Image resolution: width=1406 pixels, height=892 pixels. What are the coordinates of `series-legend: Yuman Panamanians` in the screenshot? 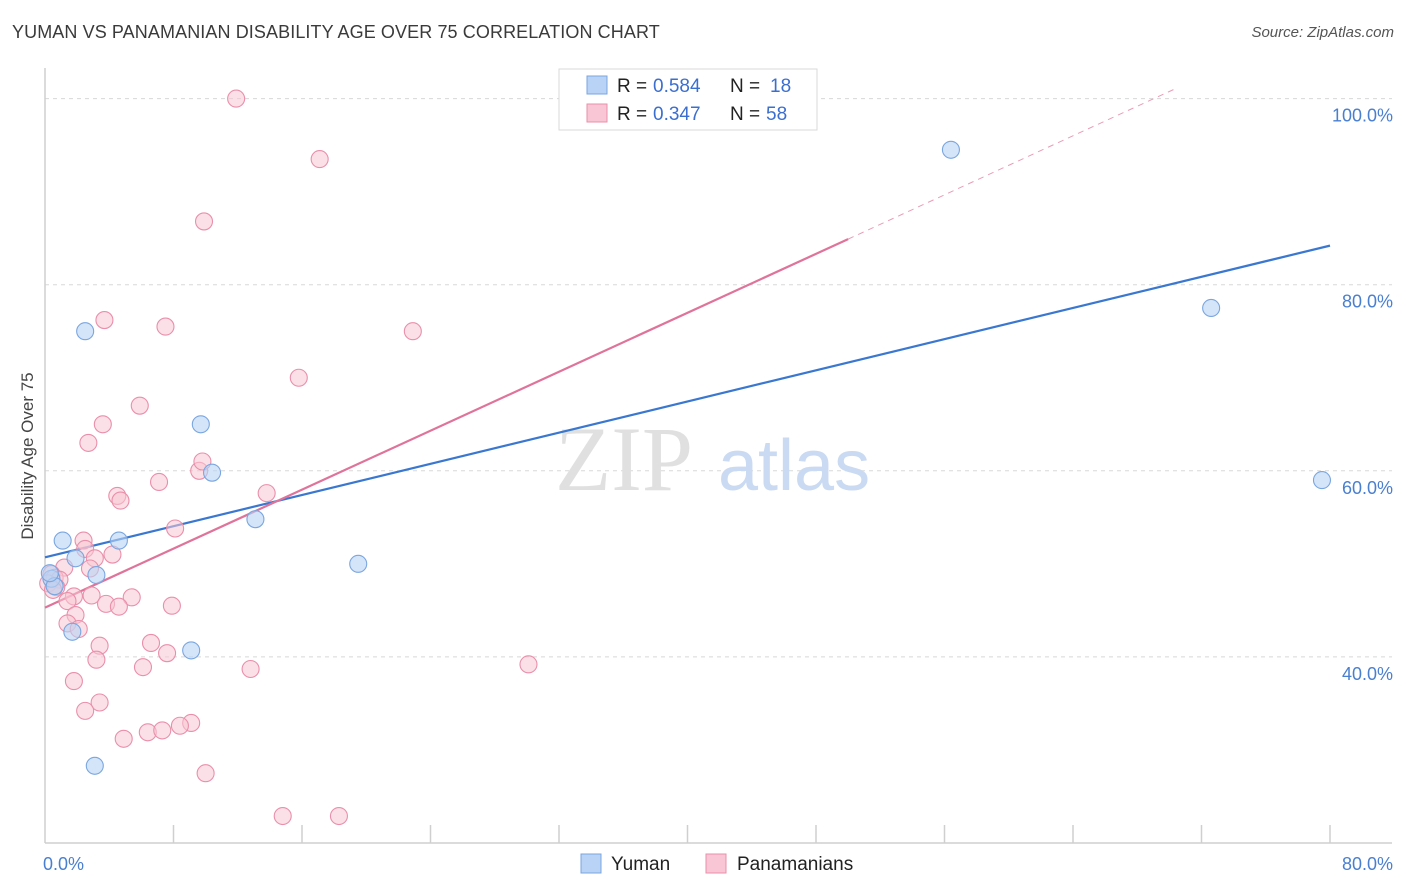 It's located at (716, 864).